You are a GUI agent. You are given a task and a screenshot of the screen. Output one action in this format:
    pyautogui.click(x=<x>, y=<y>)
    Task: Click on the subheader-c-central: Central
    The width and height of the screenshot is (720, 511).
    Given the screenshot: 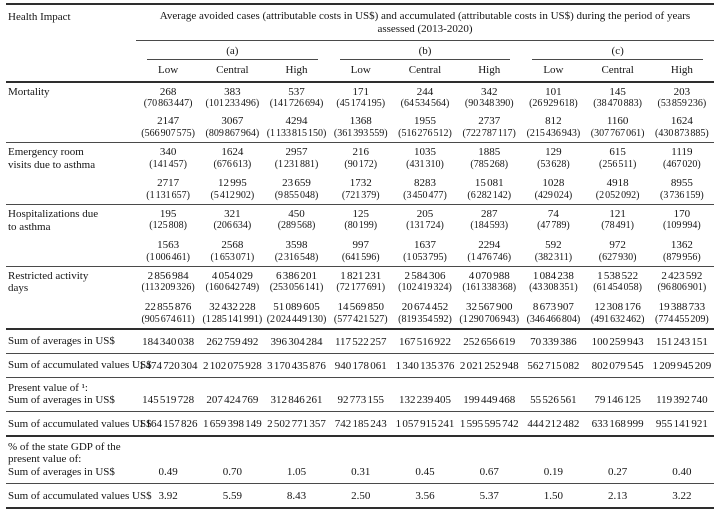 What is the action you would take?
    pyautogui.click(x=617, y=71)
    